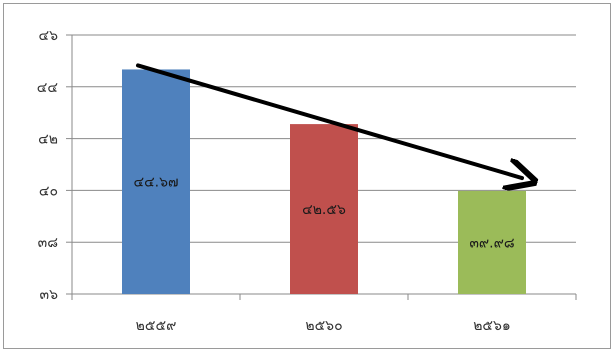 The height and width of the screenshot is (354, 616). Describe the element at coordinates (48, 191) in the screenshot. I see `y-tick-label: ๔๐` at that location.